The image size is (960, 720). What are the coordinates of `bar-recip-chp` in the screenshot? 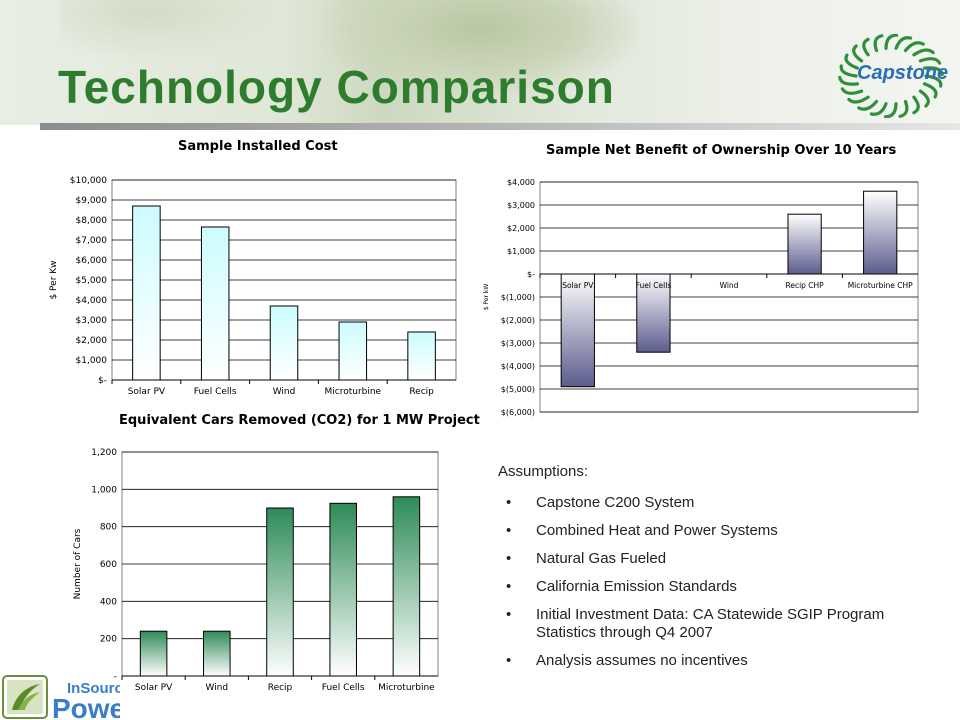 It's located at (804, 244).